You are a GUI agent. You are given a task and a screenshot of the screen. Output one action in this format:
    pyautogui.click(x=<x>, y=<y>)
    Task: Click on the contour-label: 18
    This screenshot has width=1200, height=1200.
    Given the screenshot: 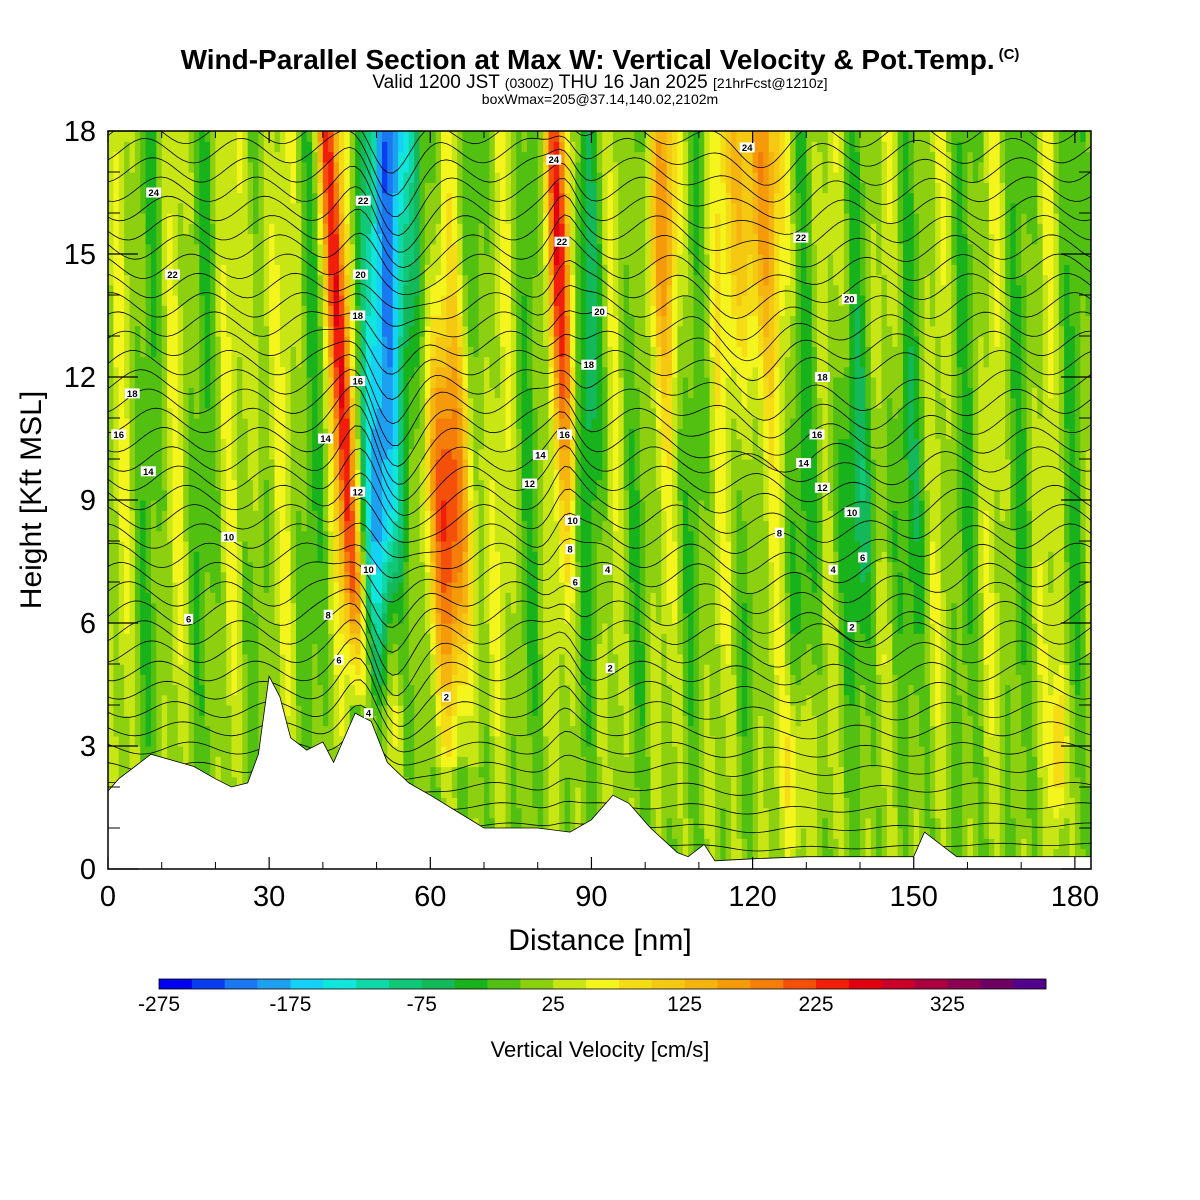 What is the action you would take?
    pyautogui.click(x=132, y=394)
    